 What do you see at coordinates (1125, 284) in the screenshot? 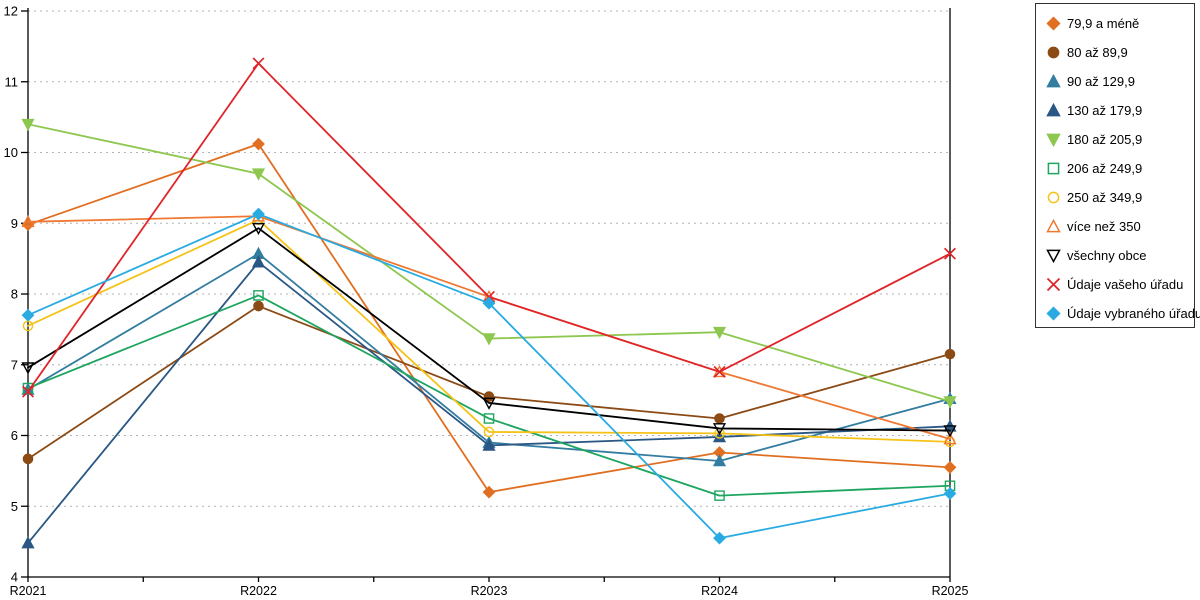
I see `legend-item-label: Údaje vašeho úřadu` at bounding box center [1125, 284].